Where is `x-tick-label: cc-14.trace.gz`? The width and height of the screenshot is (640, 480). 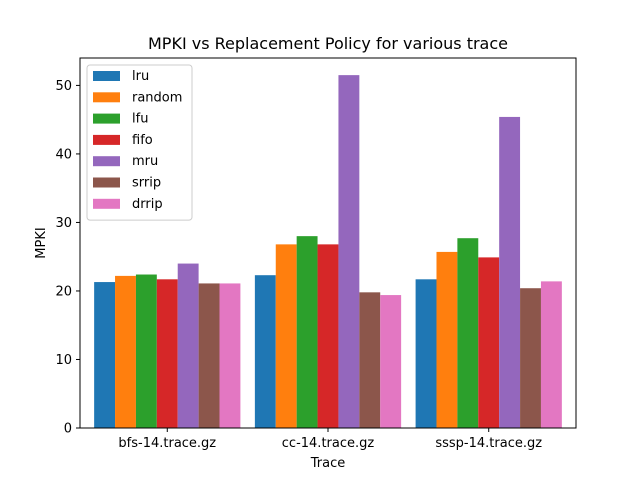
x-tick-label: cc-14.trace.gz is located at coordinates (328, 443).